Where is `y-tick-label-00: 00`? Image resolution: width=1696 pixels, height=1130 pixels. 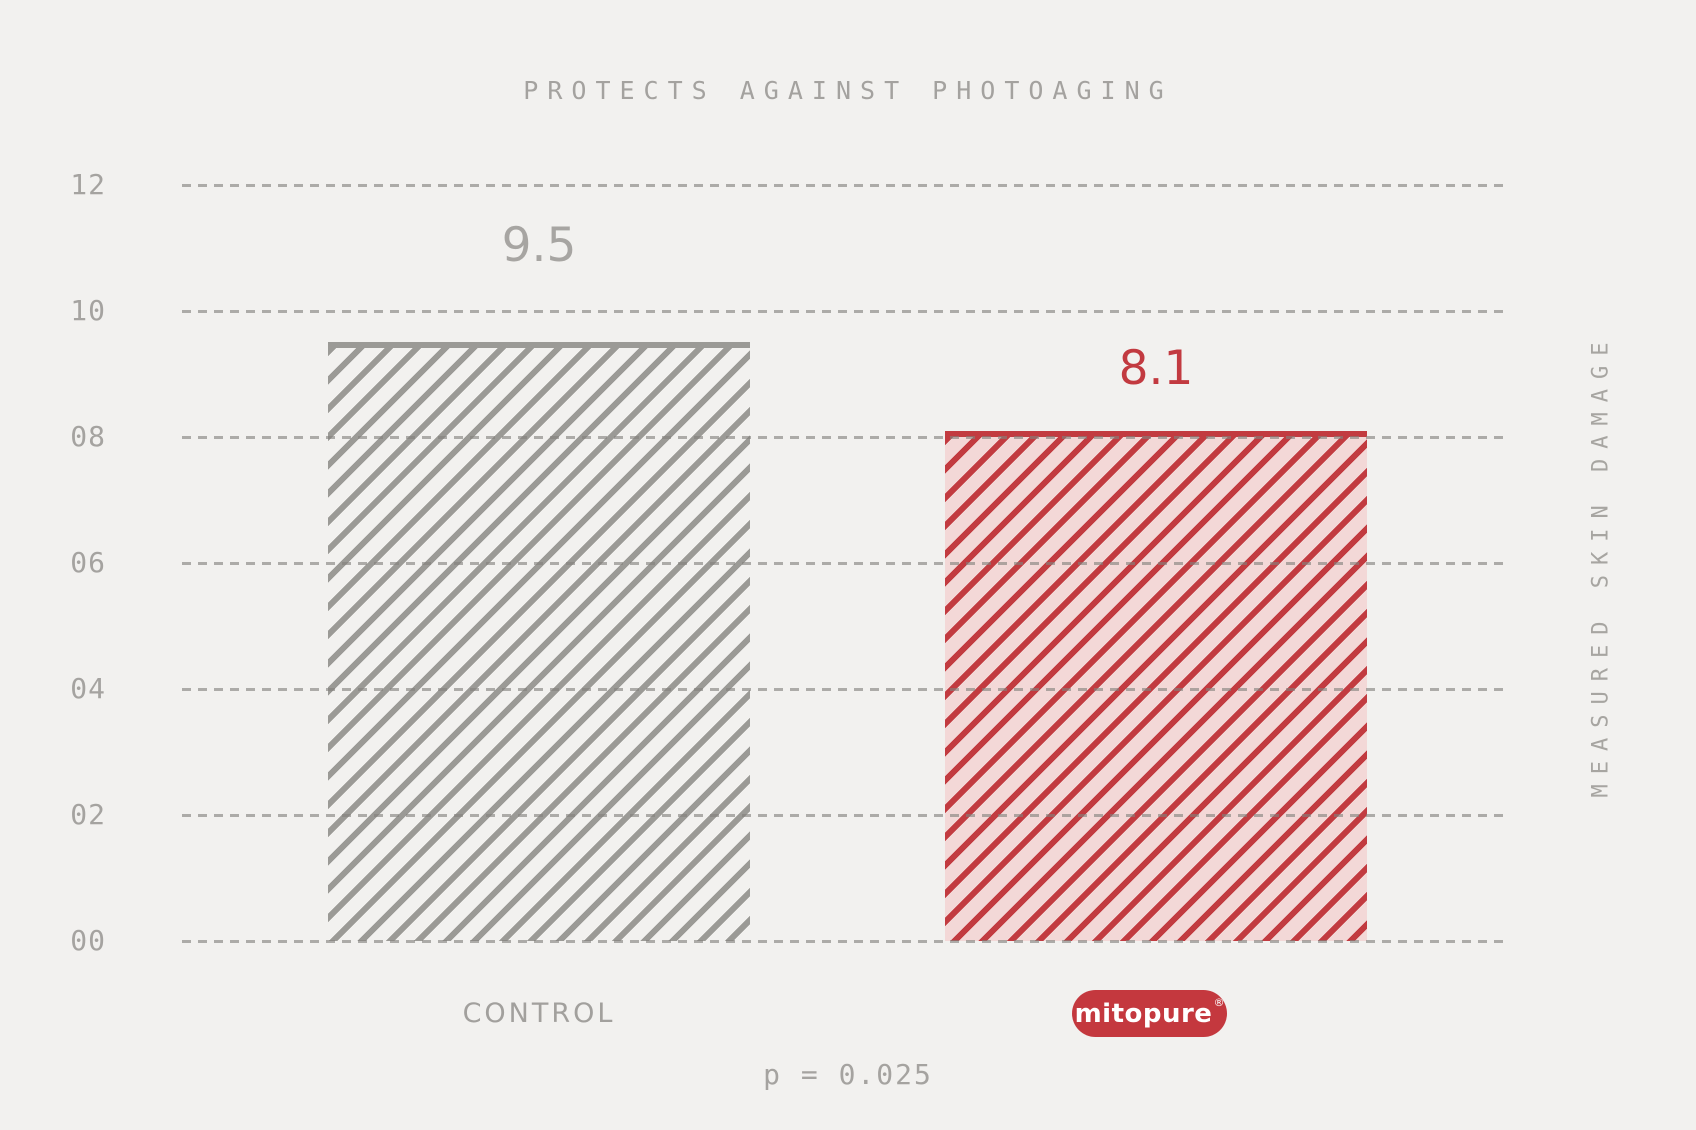 y-tick-label-00: 00 is located at coordinates (88, 940).